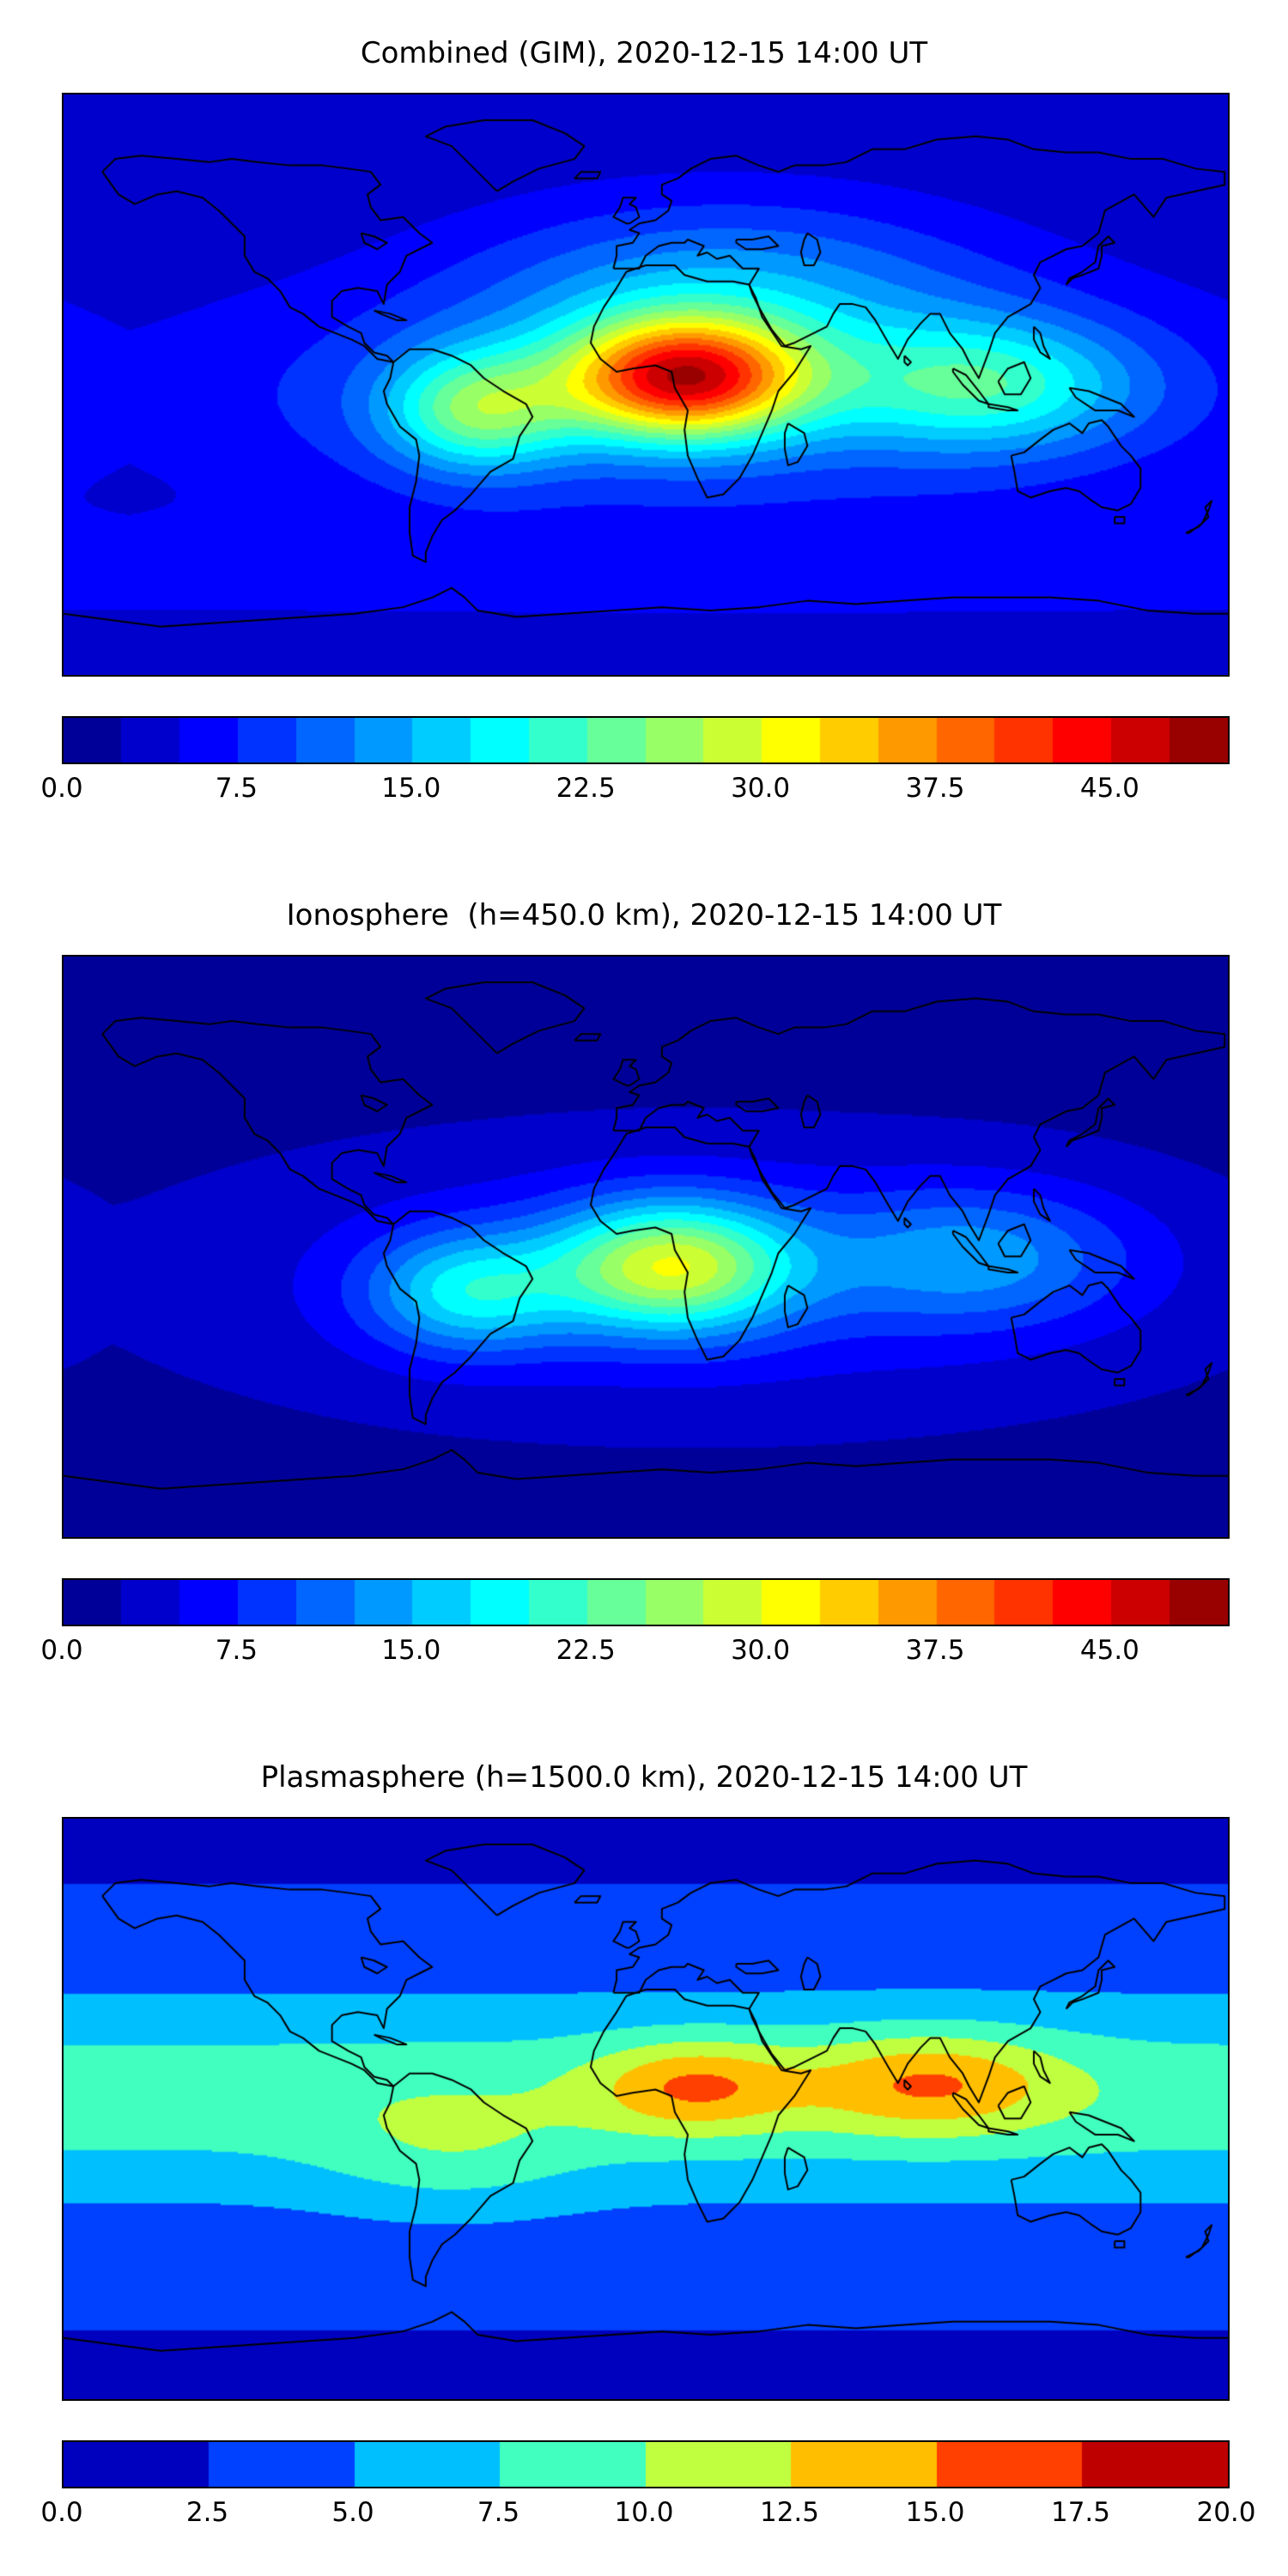 Image resolution: width=1288 pixels, height=2576 pixels. I want to click on colorbar-tick-label: 2.5, so click(207, 2513).